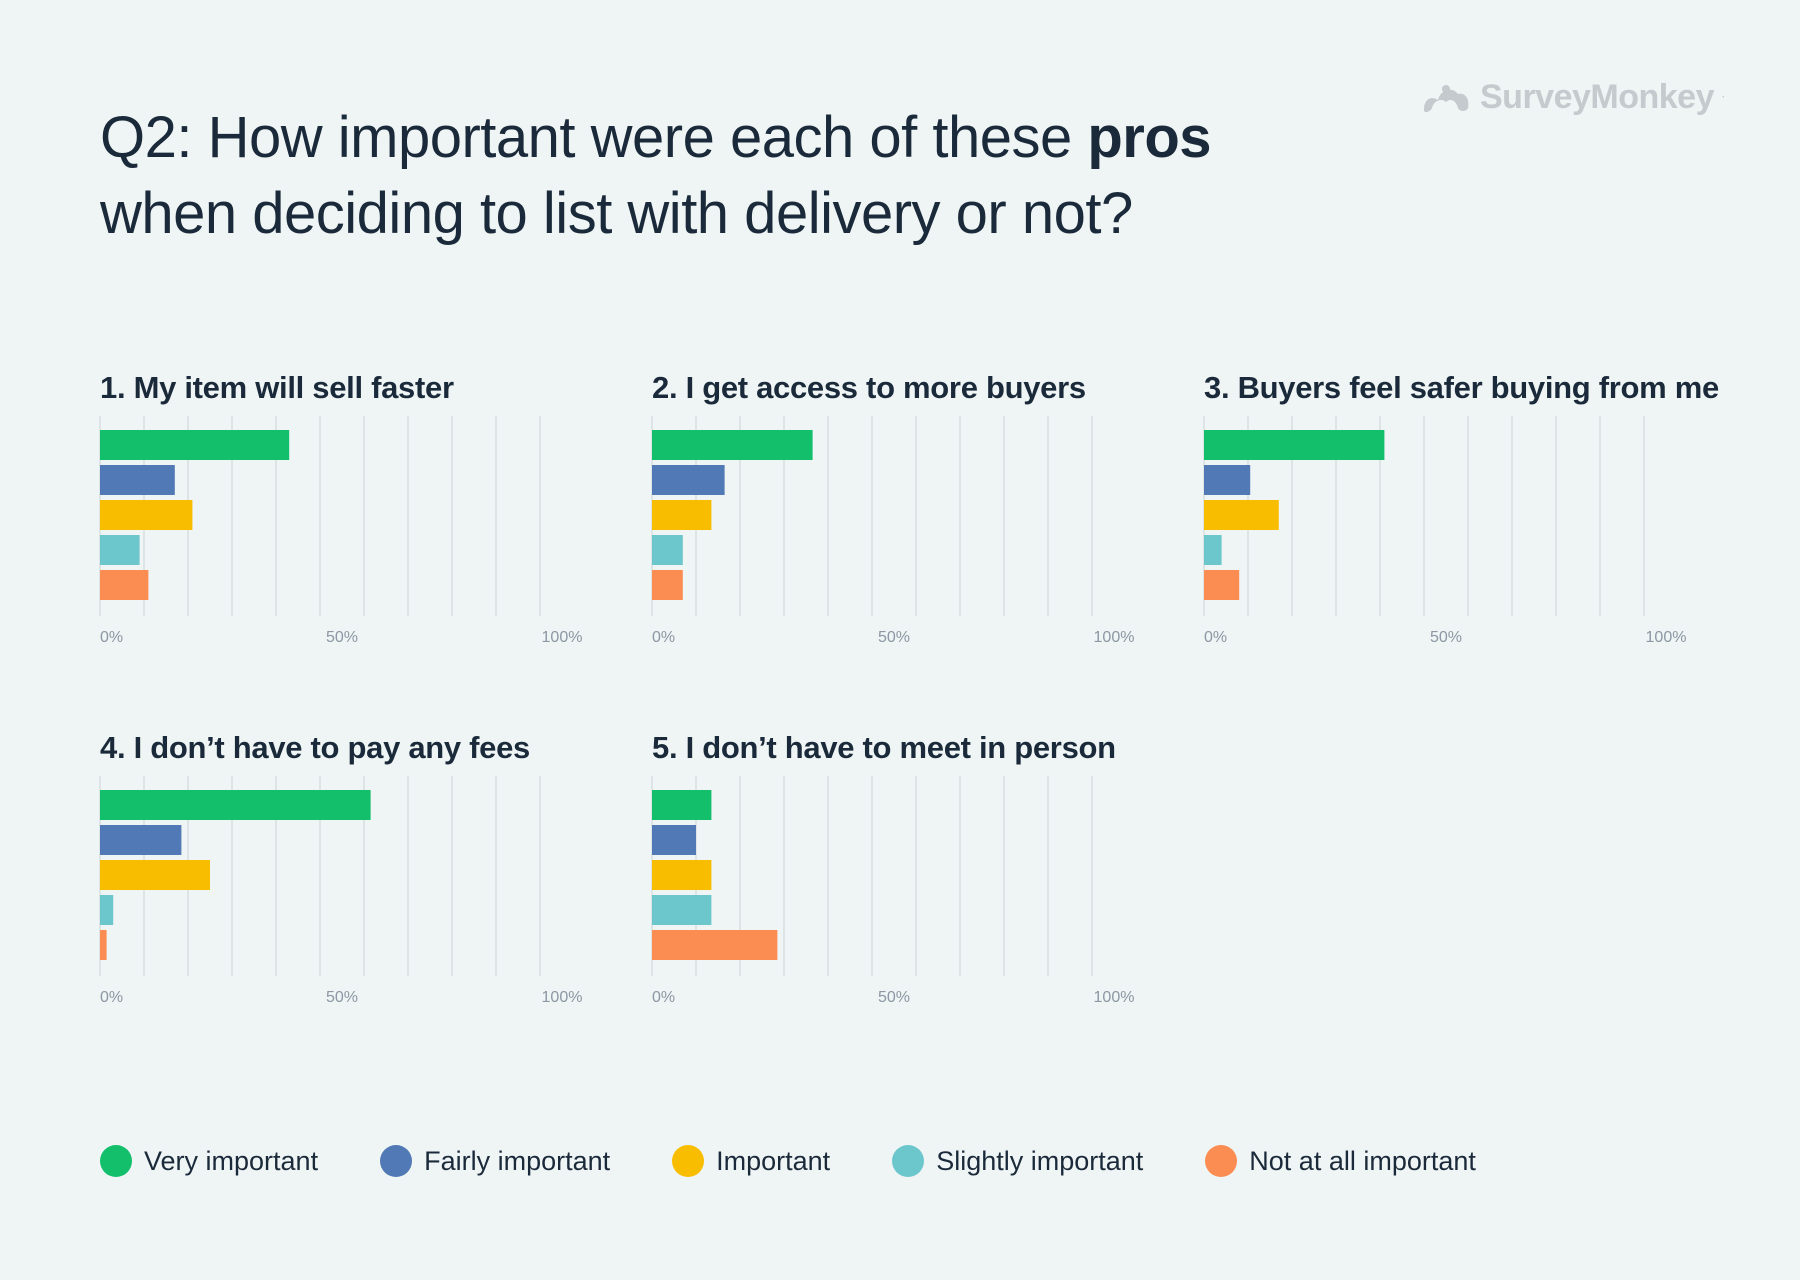  What do you see at coordinates (396, 1161) in the screenshot?
I see `legend-dot-fairly-important` at bounding box center [396, 1161].